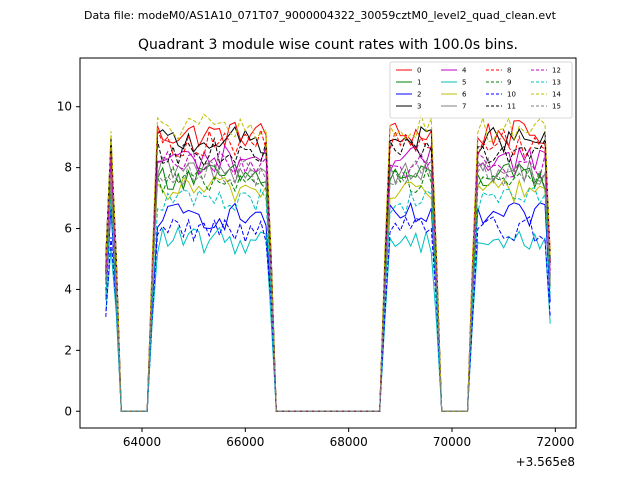 This screenshot has height=480, width=640. I want to click on legend-label-7: 7, so click(464, 107).